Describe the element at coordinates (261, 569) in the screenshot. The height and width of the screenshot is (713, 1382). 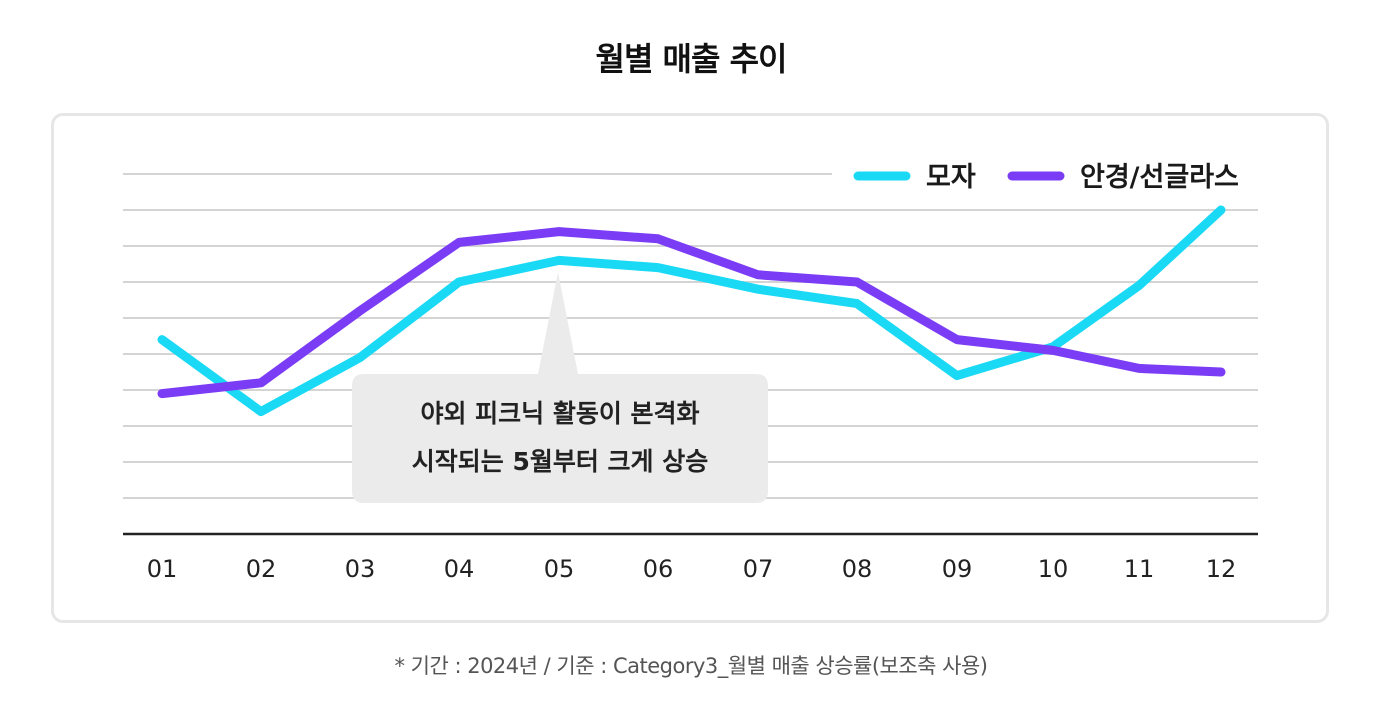
I see `x-tick-label: 02` at that location.